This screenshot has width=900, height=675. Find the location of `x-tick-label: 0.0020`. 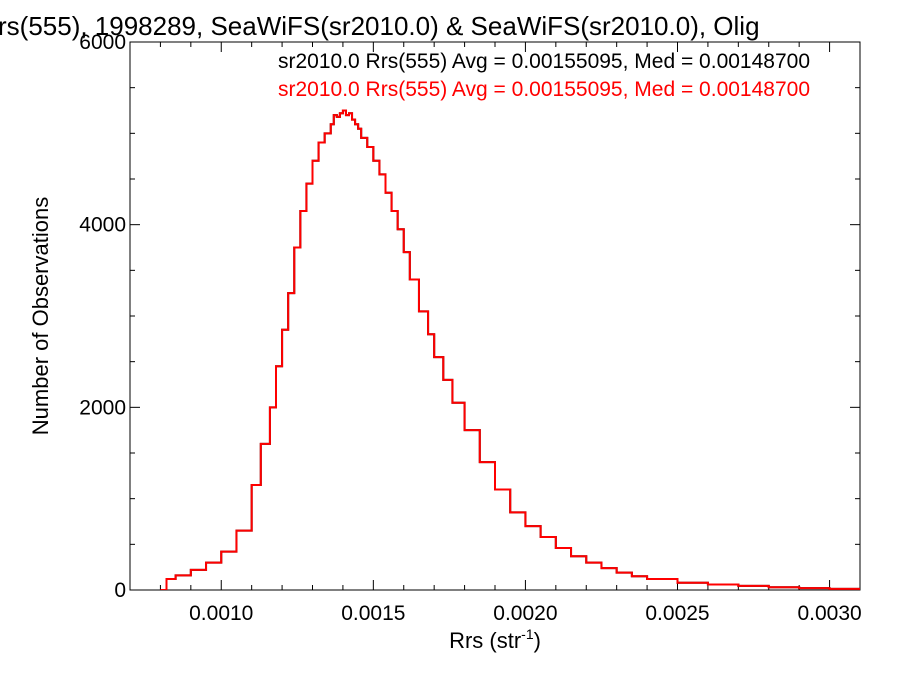

x-tick-label: 0.0020 is located at coordinates (525, 613).